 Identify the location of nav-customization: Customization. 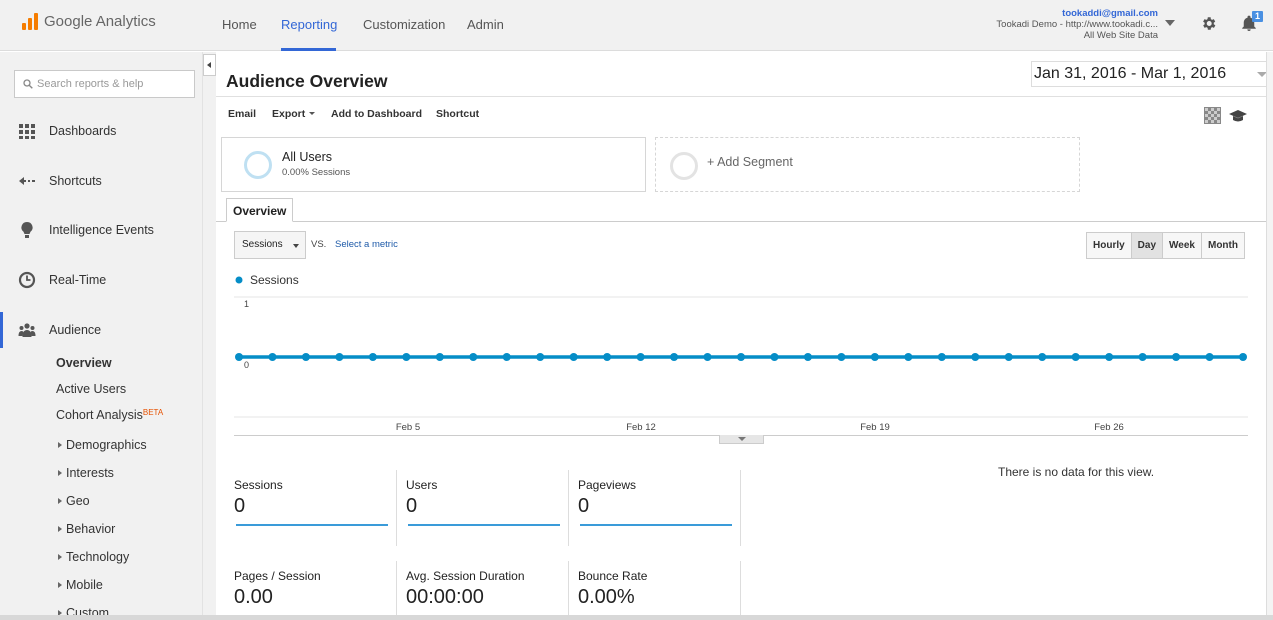
(404, 24).